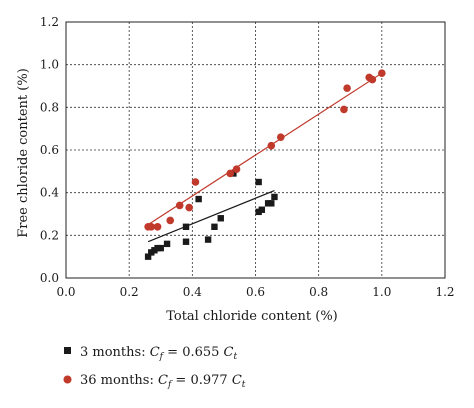  Describe the element at coordinates (67, 379) in the screenshot. I see `legend-marker-36-months` at that location.